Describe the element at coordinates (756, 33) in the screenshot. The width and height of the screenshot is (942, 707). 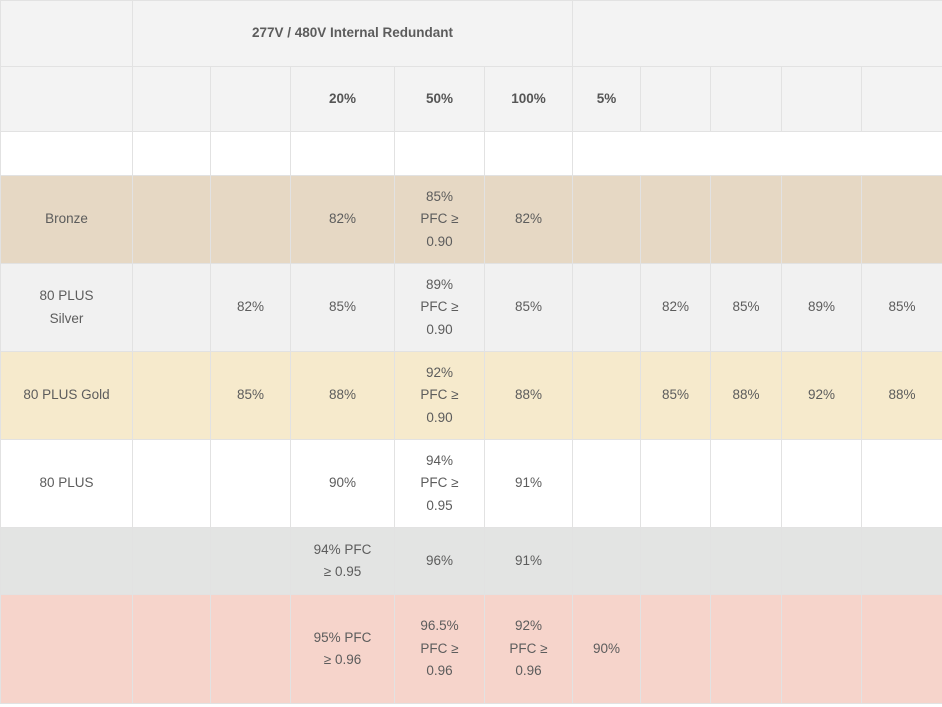
I see `header-right-cell` at that location.